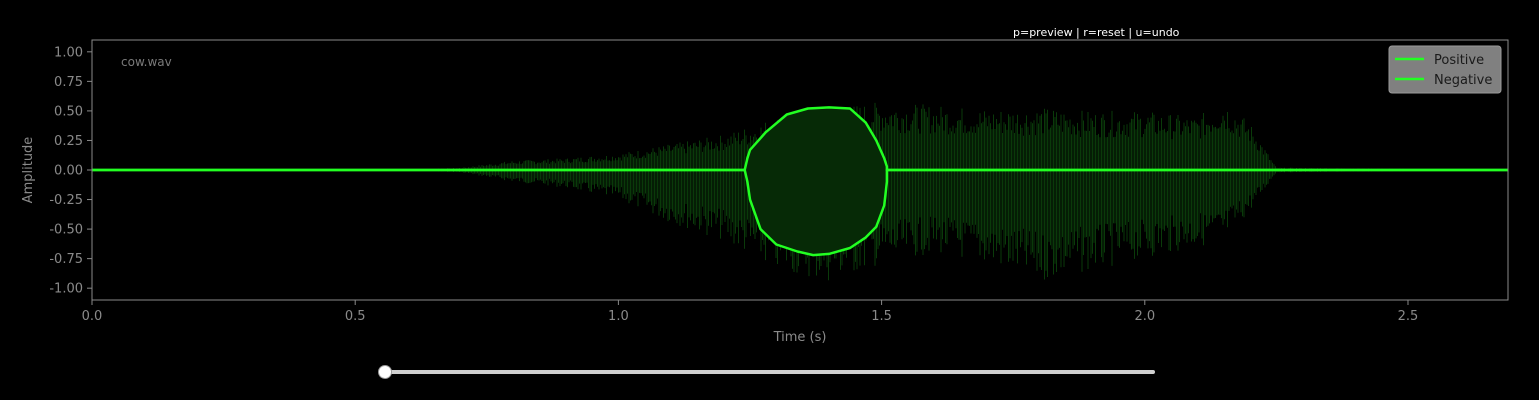 This screenshot has width=1539, height=400. Describe the element at coordinates (1144, 316) in the screenshot. I see `x-tick-label: 2.0` at that location.